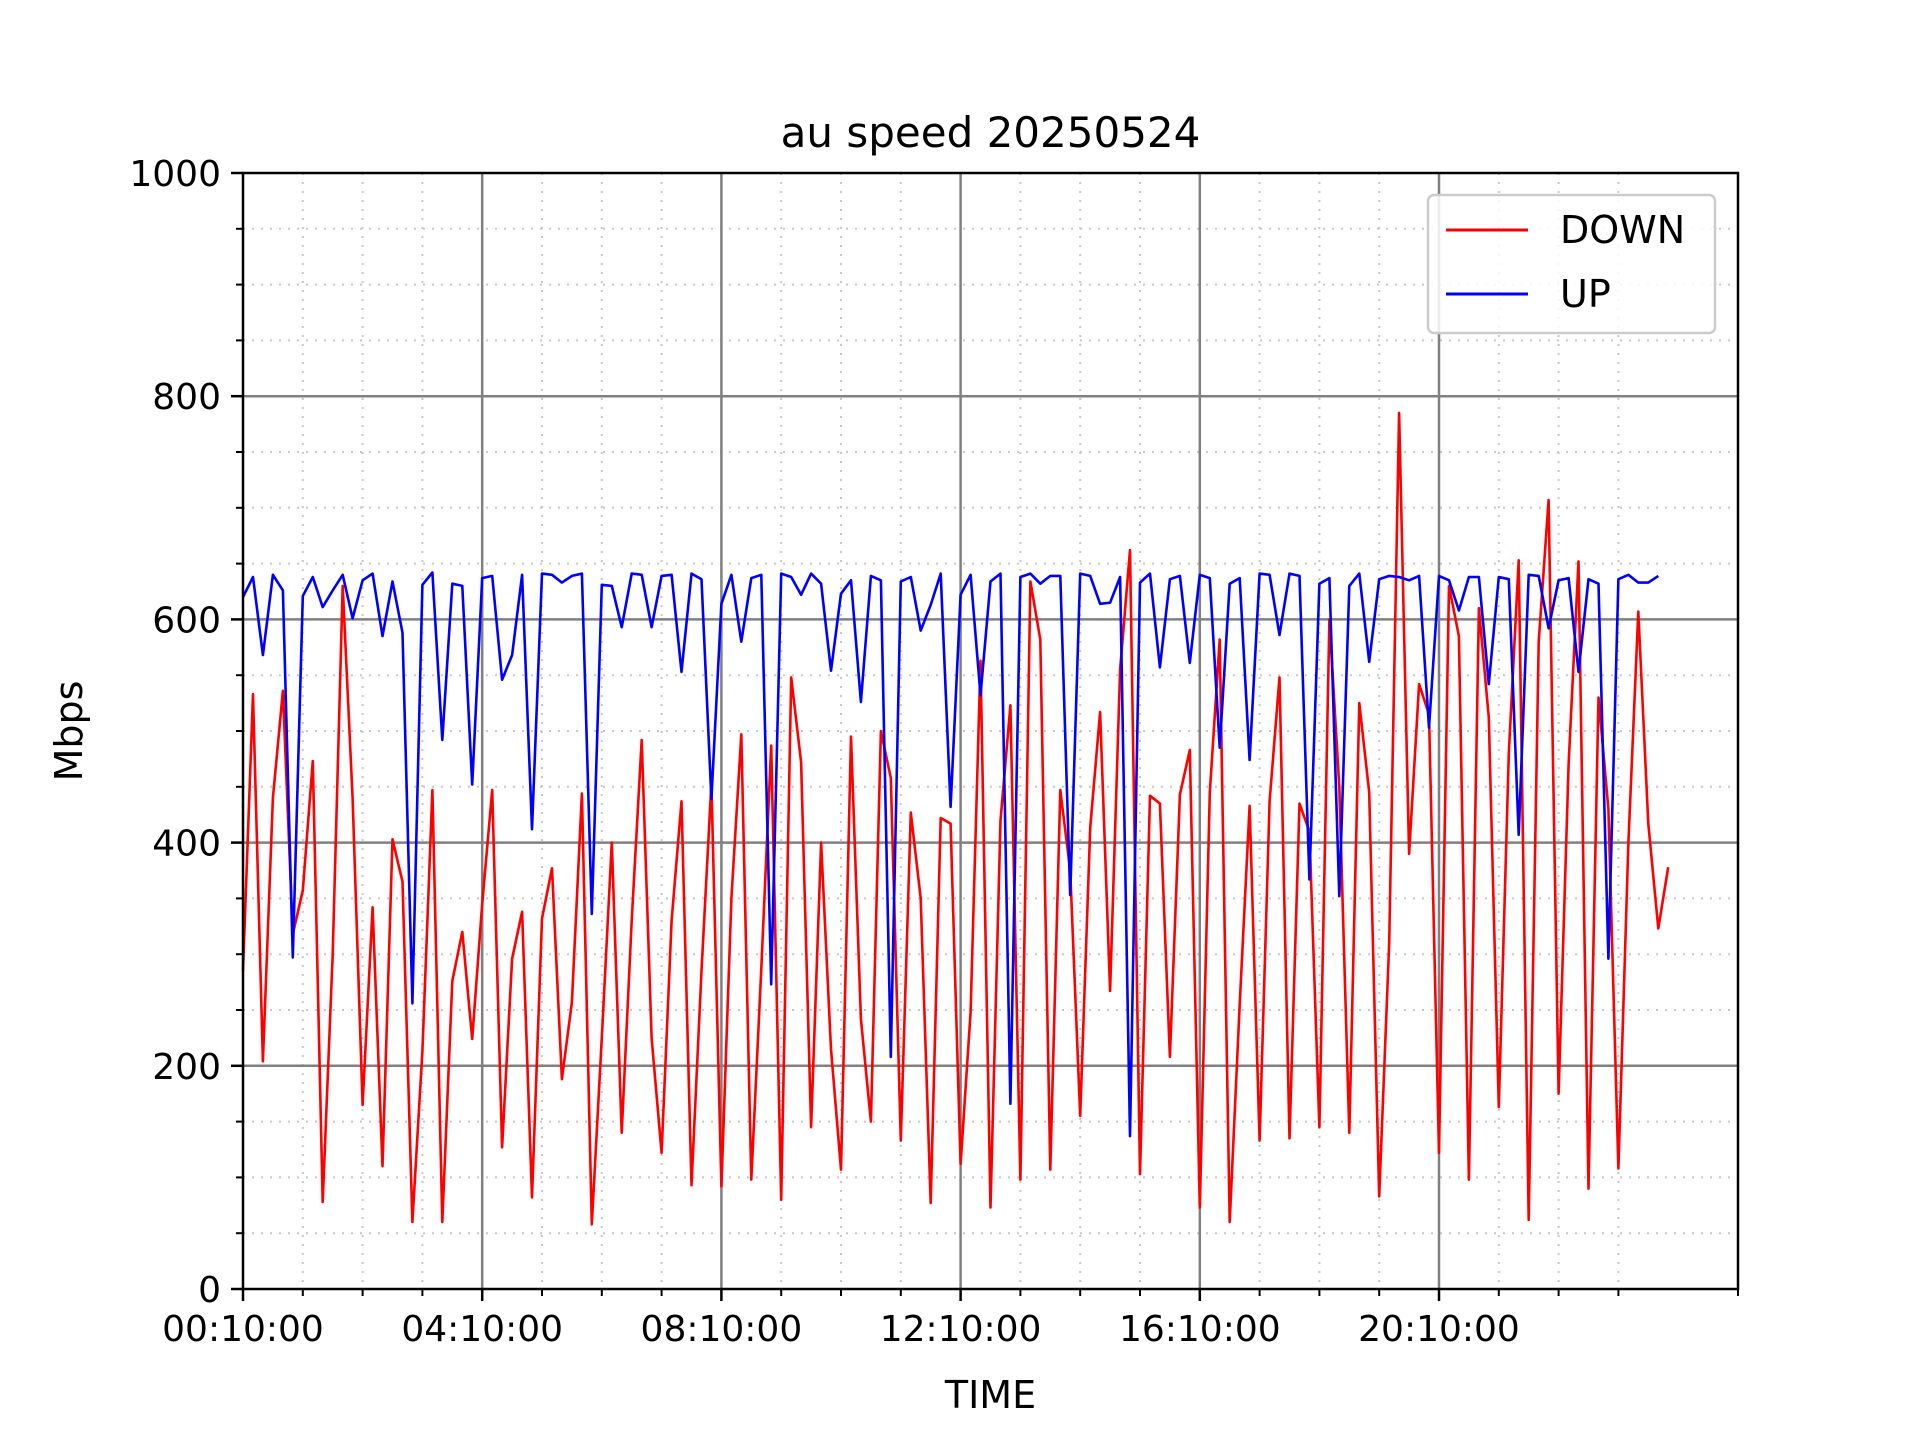  Describe the element at coordinates (1585, 294) in the screenshot. I see `legend-label-up: UP` at that location.